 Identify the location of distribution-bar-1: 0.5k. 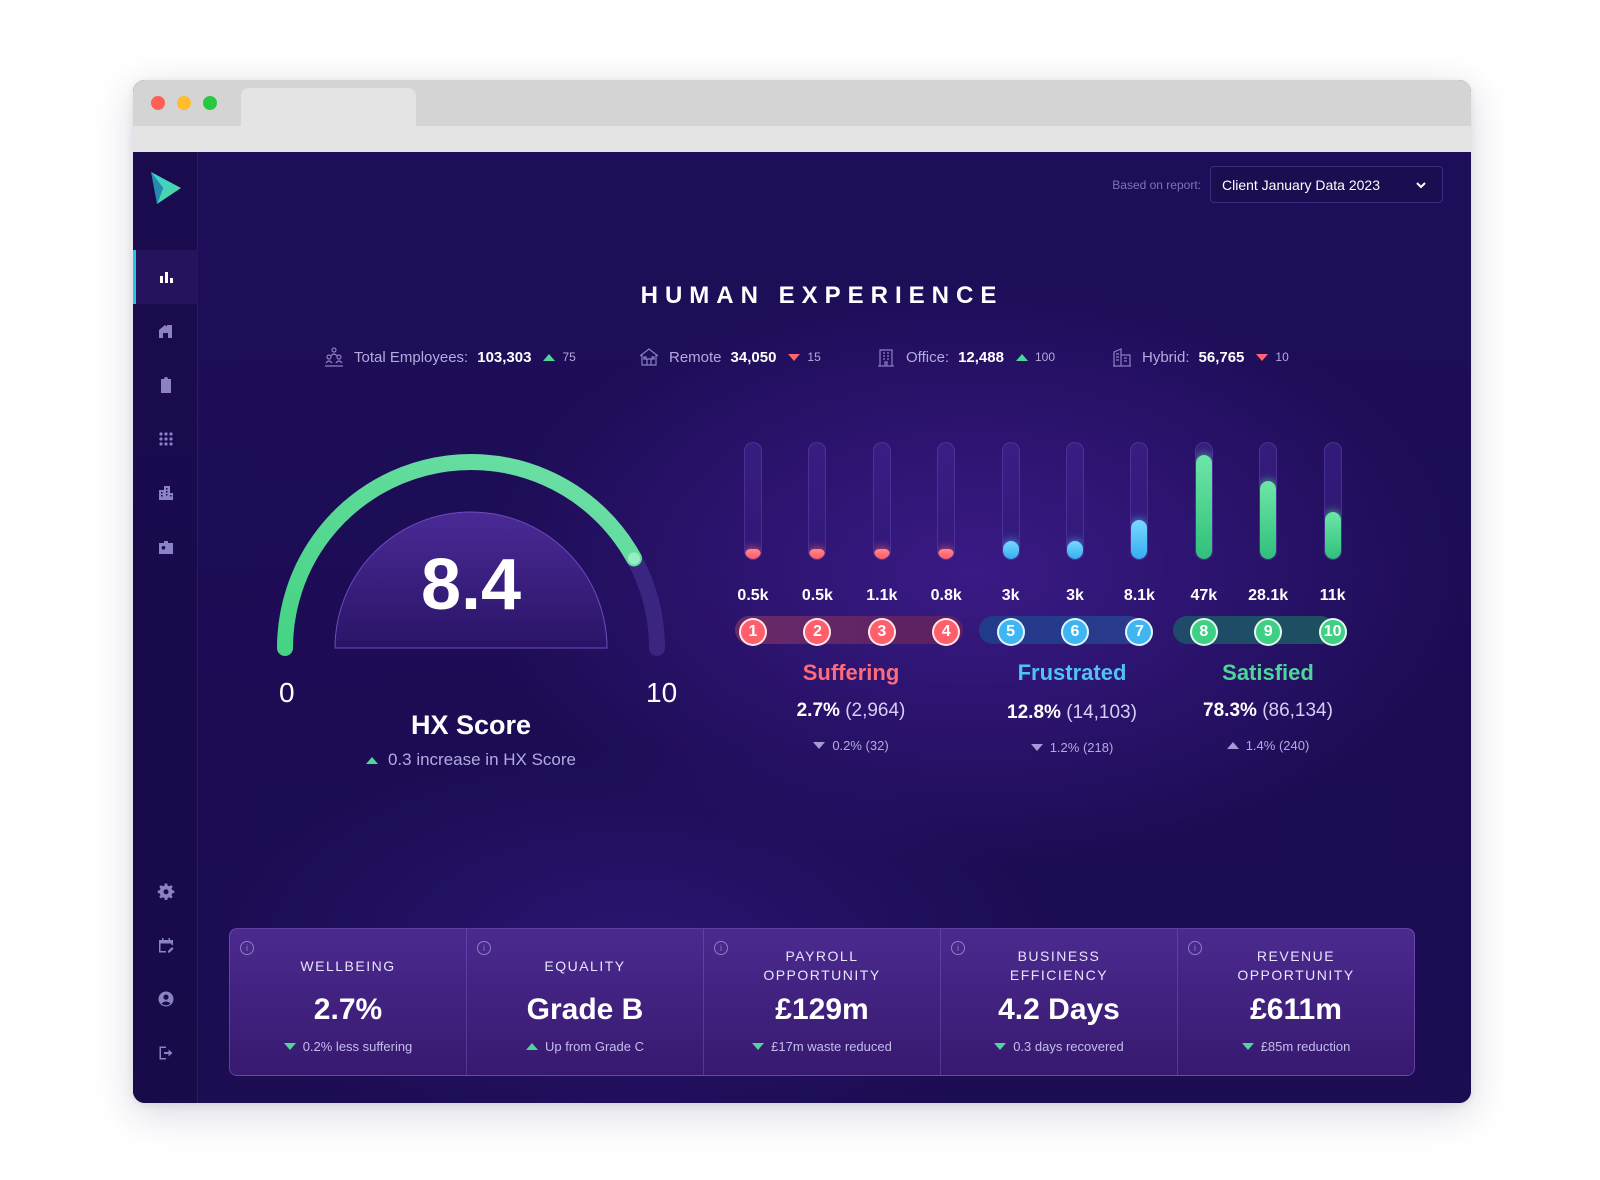
(753, 557).